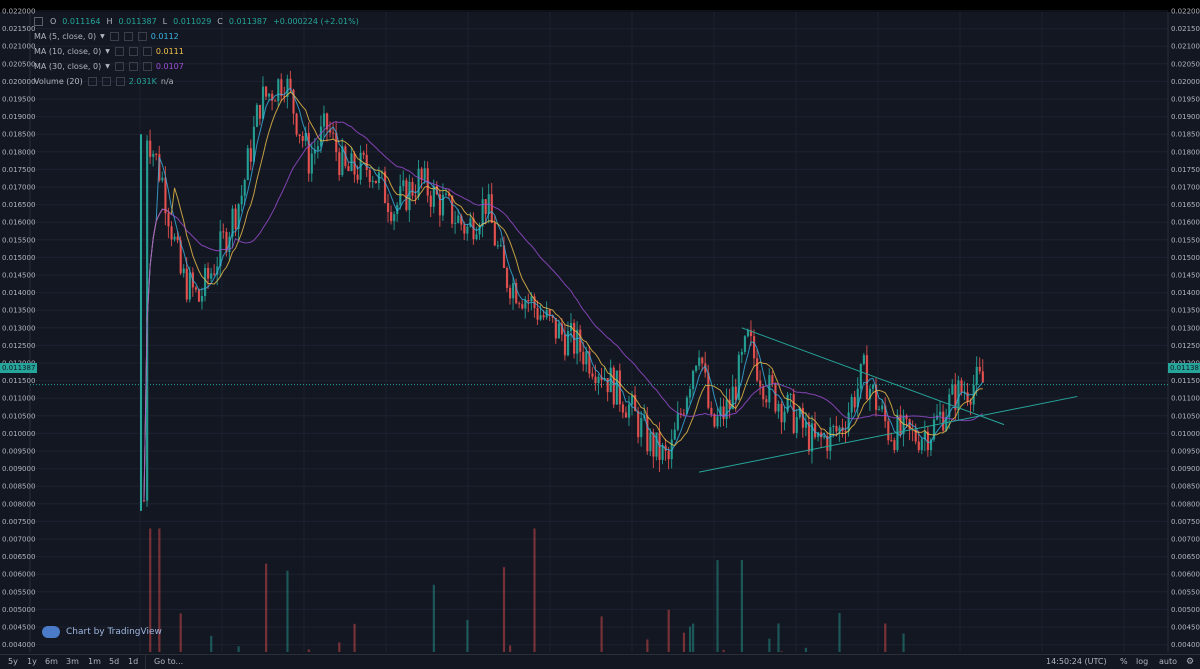 The image size is (1200, 669). I want to click on y-tick-label-left: 0.006000, so click(18, 575).